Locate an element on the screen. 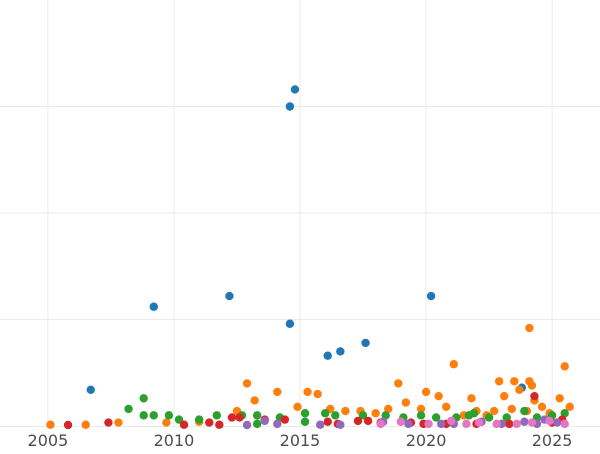 This screenshot has height=454, width=600. x-tick-label: 2025 is located at coordinates (552, 440).